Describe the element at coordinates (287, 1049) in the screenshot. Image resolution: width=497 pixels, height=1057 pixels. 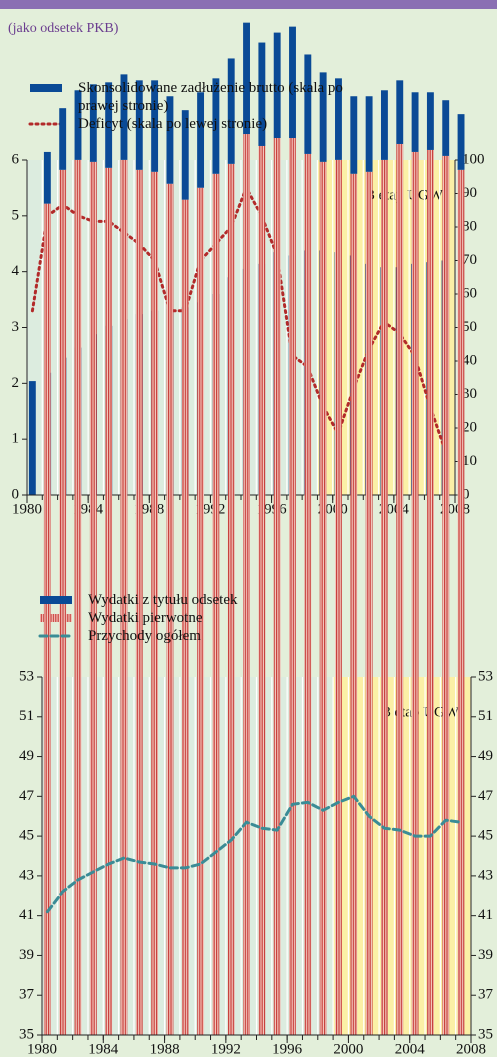
I see `x-tick-label: 1996` at that location.